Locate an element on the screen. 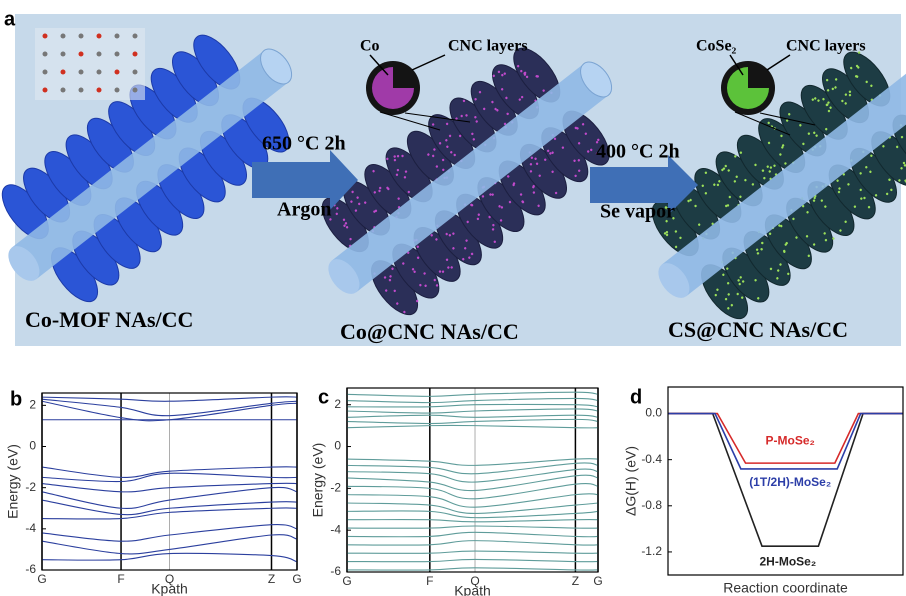  y-tick-label: -0.8 is located at coordinates (651, 505).